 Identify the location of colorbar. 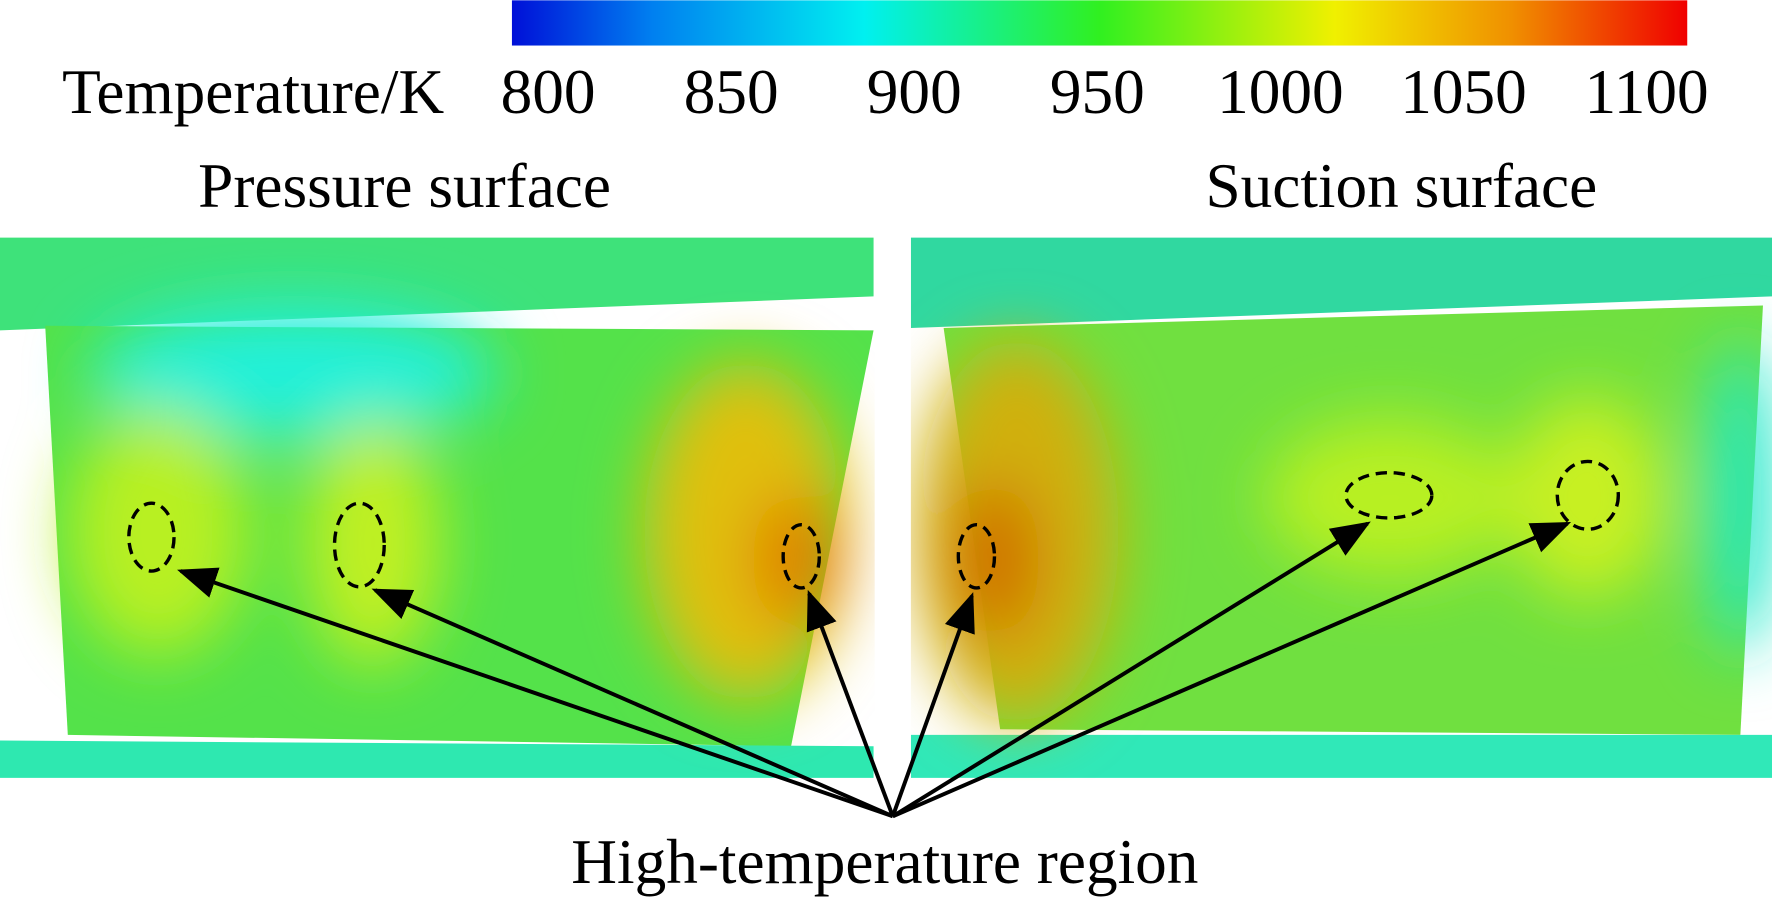
(1099, 23).